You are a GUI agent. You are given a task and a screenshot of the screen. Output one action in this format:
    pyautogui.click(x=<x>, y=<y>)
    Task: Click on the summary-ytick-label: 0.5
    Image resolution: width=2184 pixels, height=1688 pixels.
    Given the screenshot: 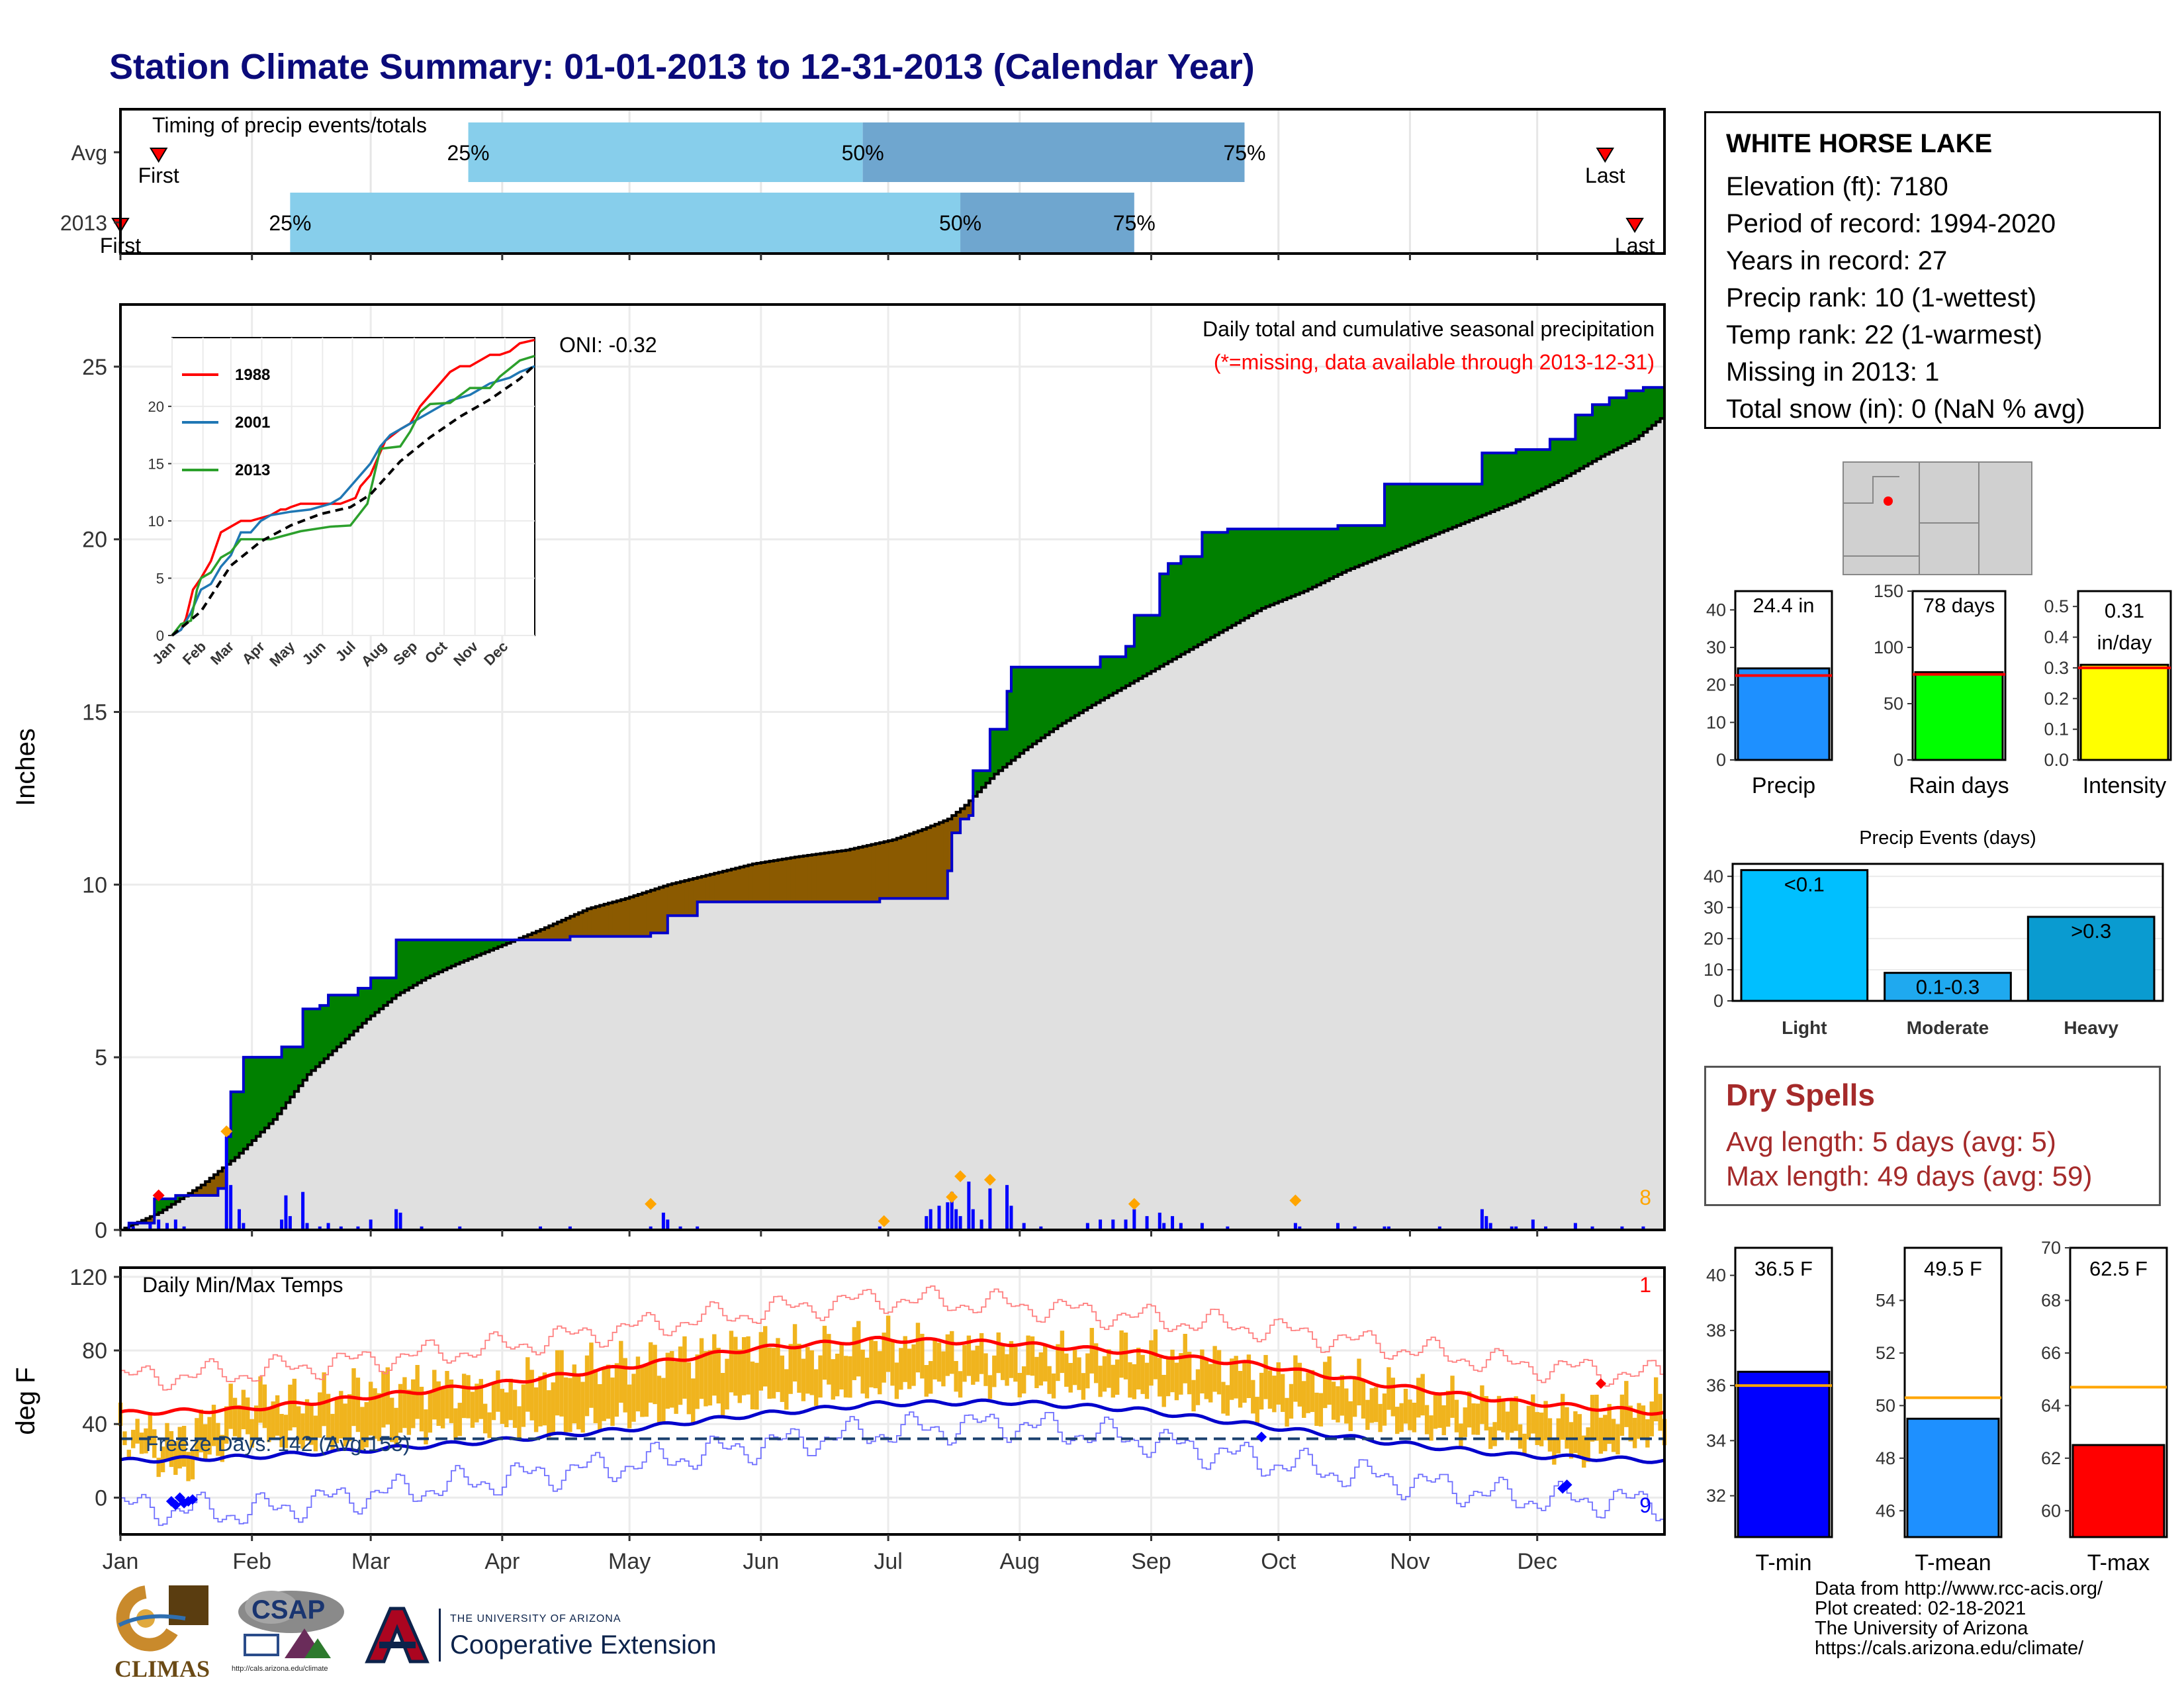 What is the action you would take?
    pyautogui.click(x=2056, y=606)
    